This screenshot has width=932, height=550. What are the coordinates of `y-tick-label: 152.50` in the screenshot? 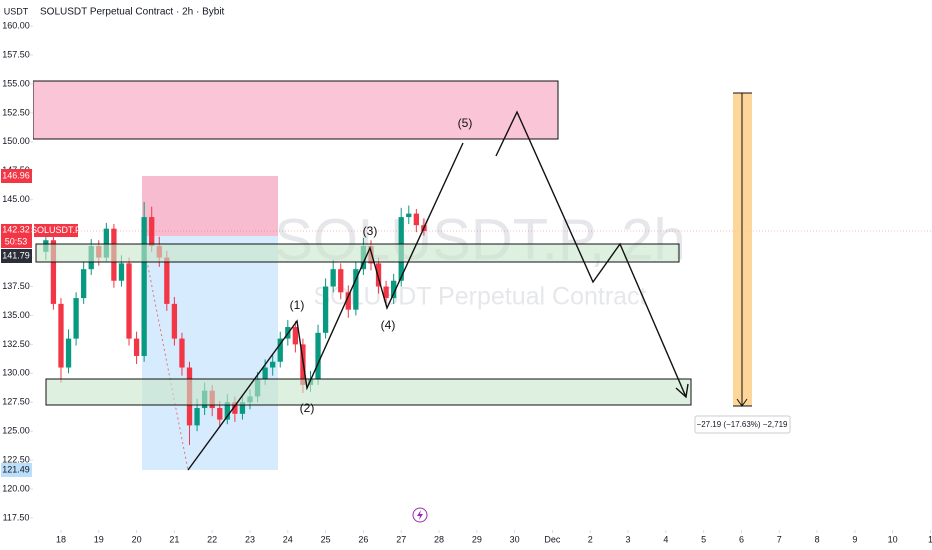 It's located at (16, 112).